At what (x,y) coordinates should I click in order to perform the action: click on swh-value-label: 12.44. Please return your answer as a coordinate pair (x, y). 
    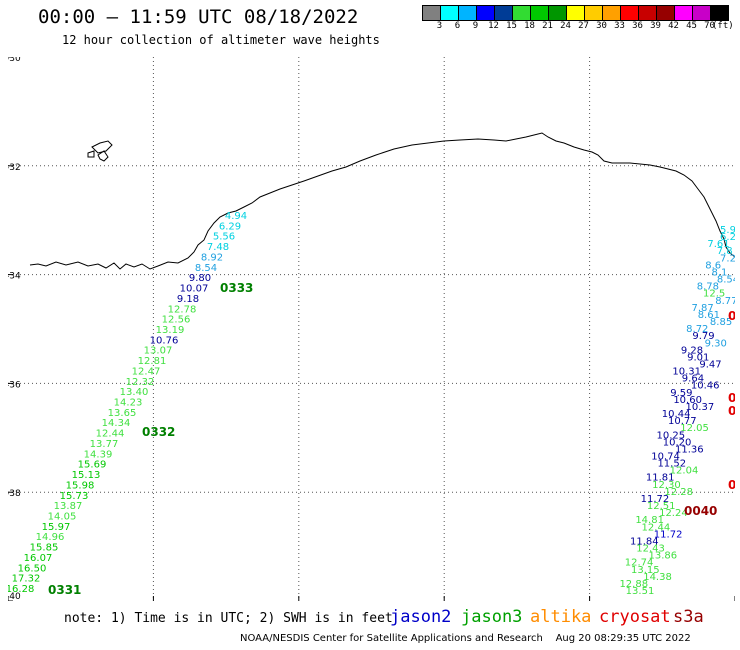
    Looking at the image, I should click on (656, 527).